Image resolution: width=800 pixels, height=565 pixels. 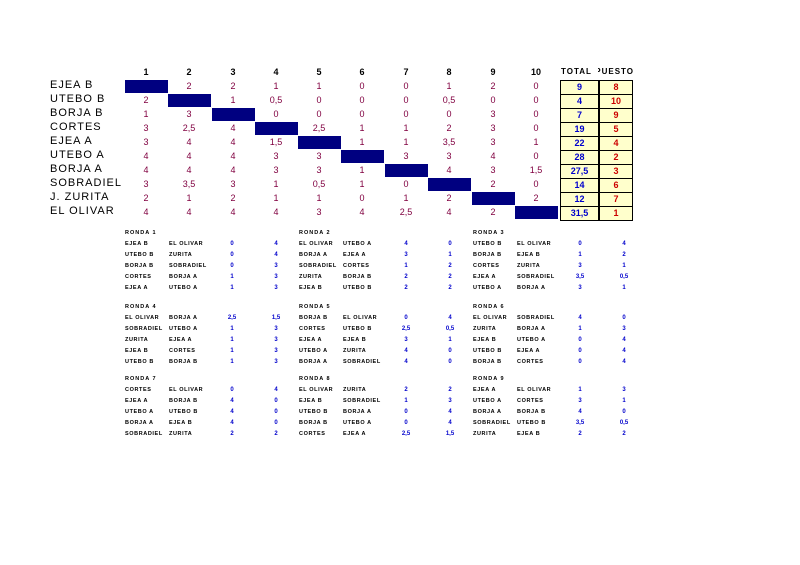 I want to click on home-team: EJEA A, so click(x=137, y=401).